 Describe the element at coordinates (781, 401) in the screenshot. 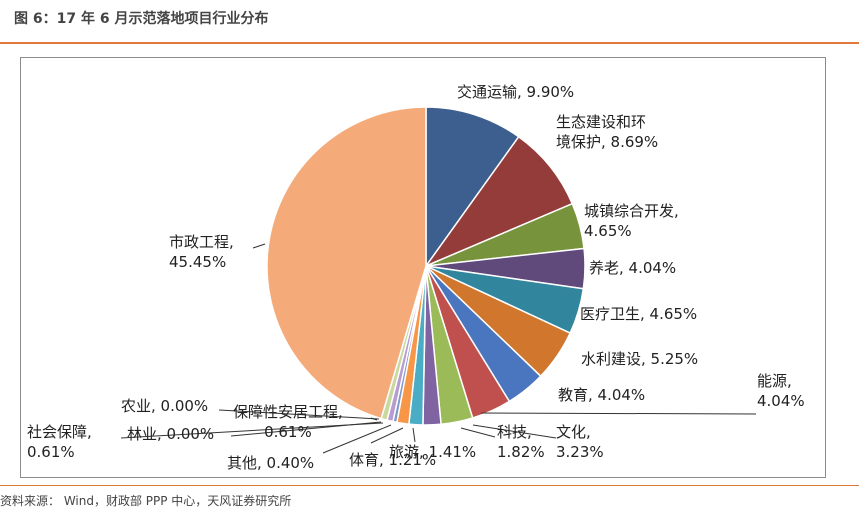

I see `slice-label-line: 4.04%` at that location.